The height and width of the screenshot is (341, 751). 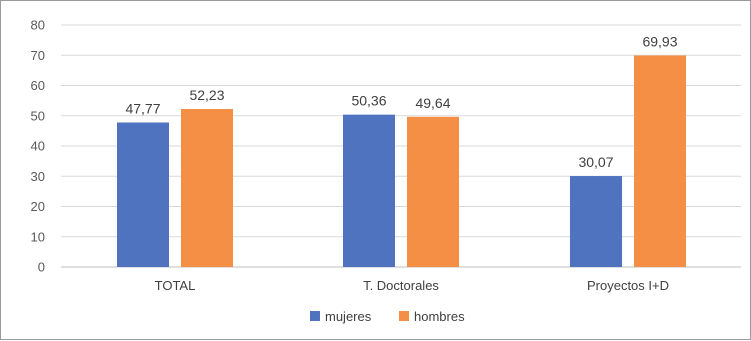 I want to click on y-tick-label: 50, so click(x=38, y=115).